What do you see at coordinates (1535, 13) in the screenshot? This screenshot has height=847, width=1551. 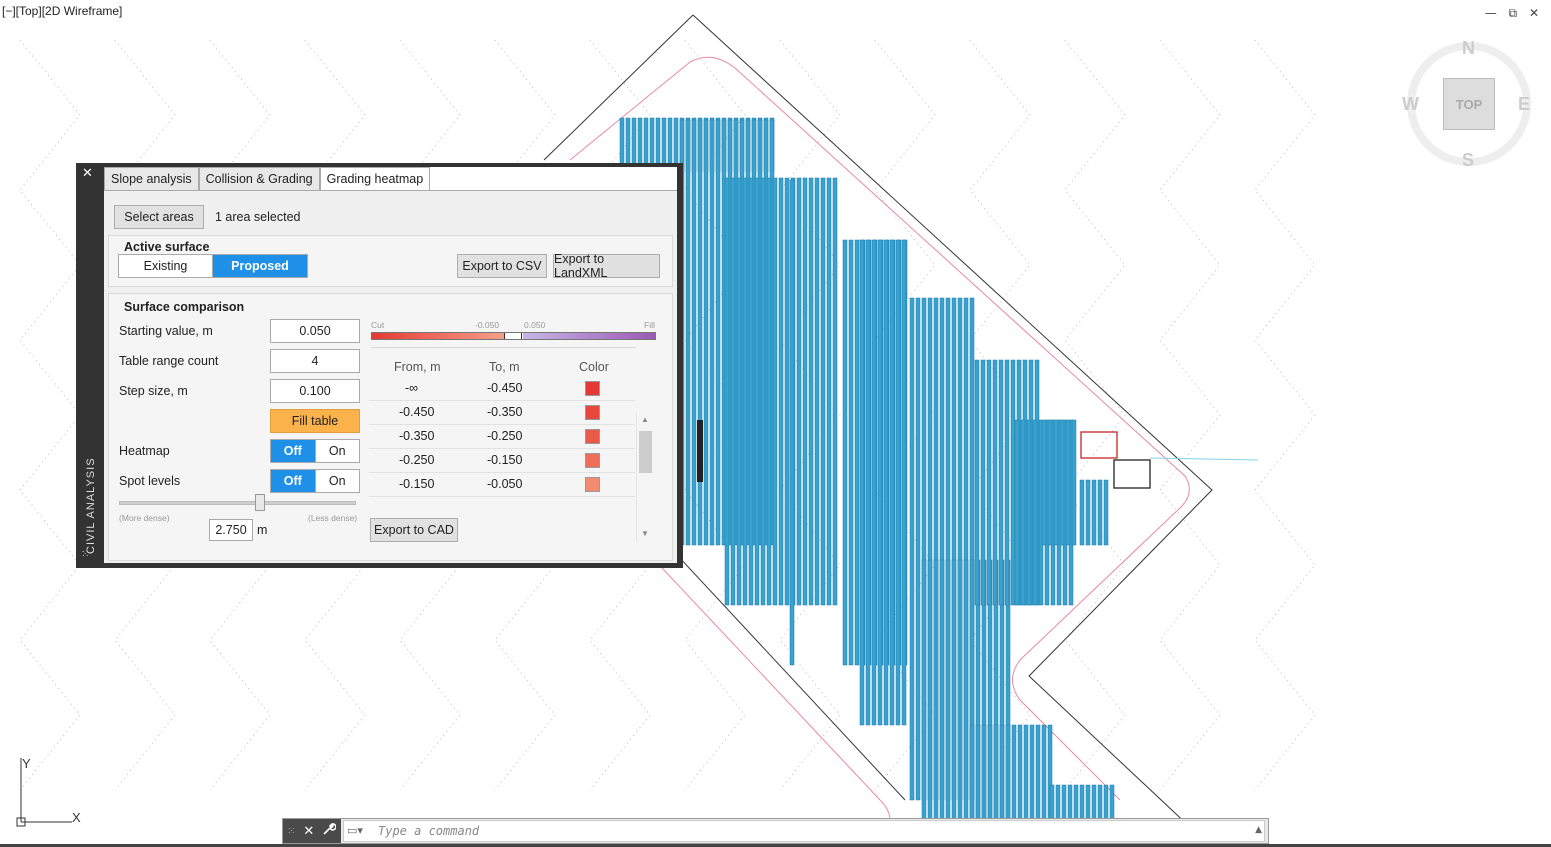 I see `close-icon: ✕` at bounding box center [1535, 13].